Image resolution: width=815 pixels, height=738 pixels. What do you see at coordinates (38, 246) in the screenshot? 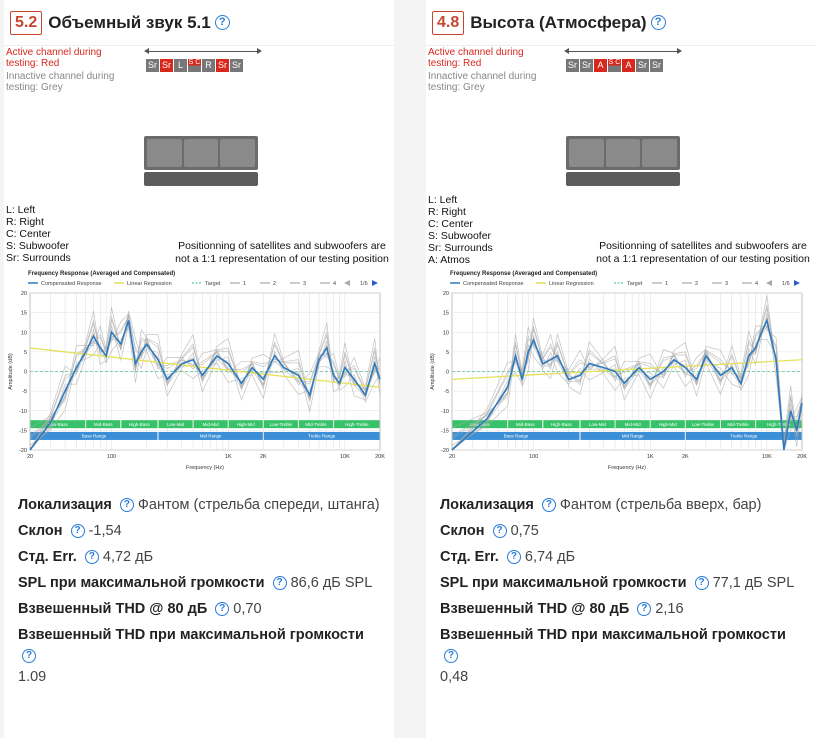
I see `abbreviation: S: Subwoofer` at bounding box center [38, 246].